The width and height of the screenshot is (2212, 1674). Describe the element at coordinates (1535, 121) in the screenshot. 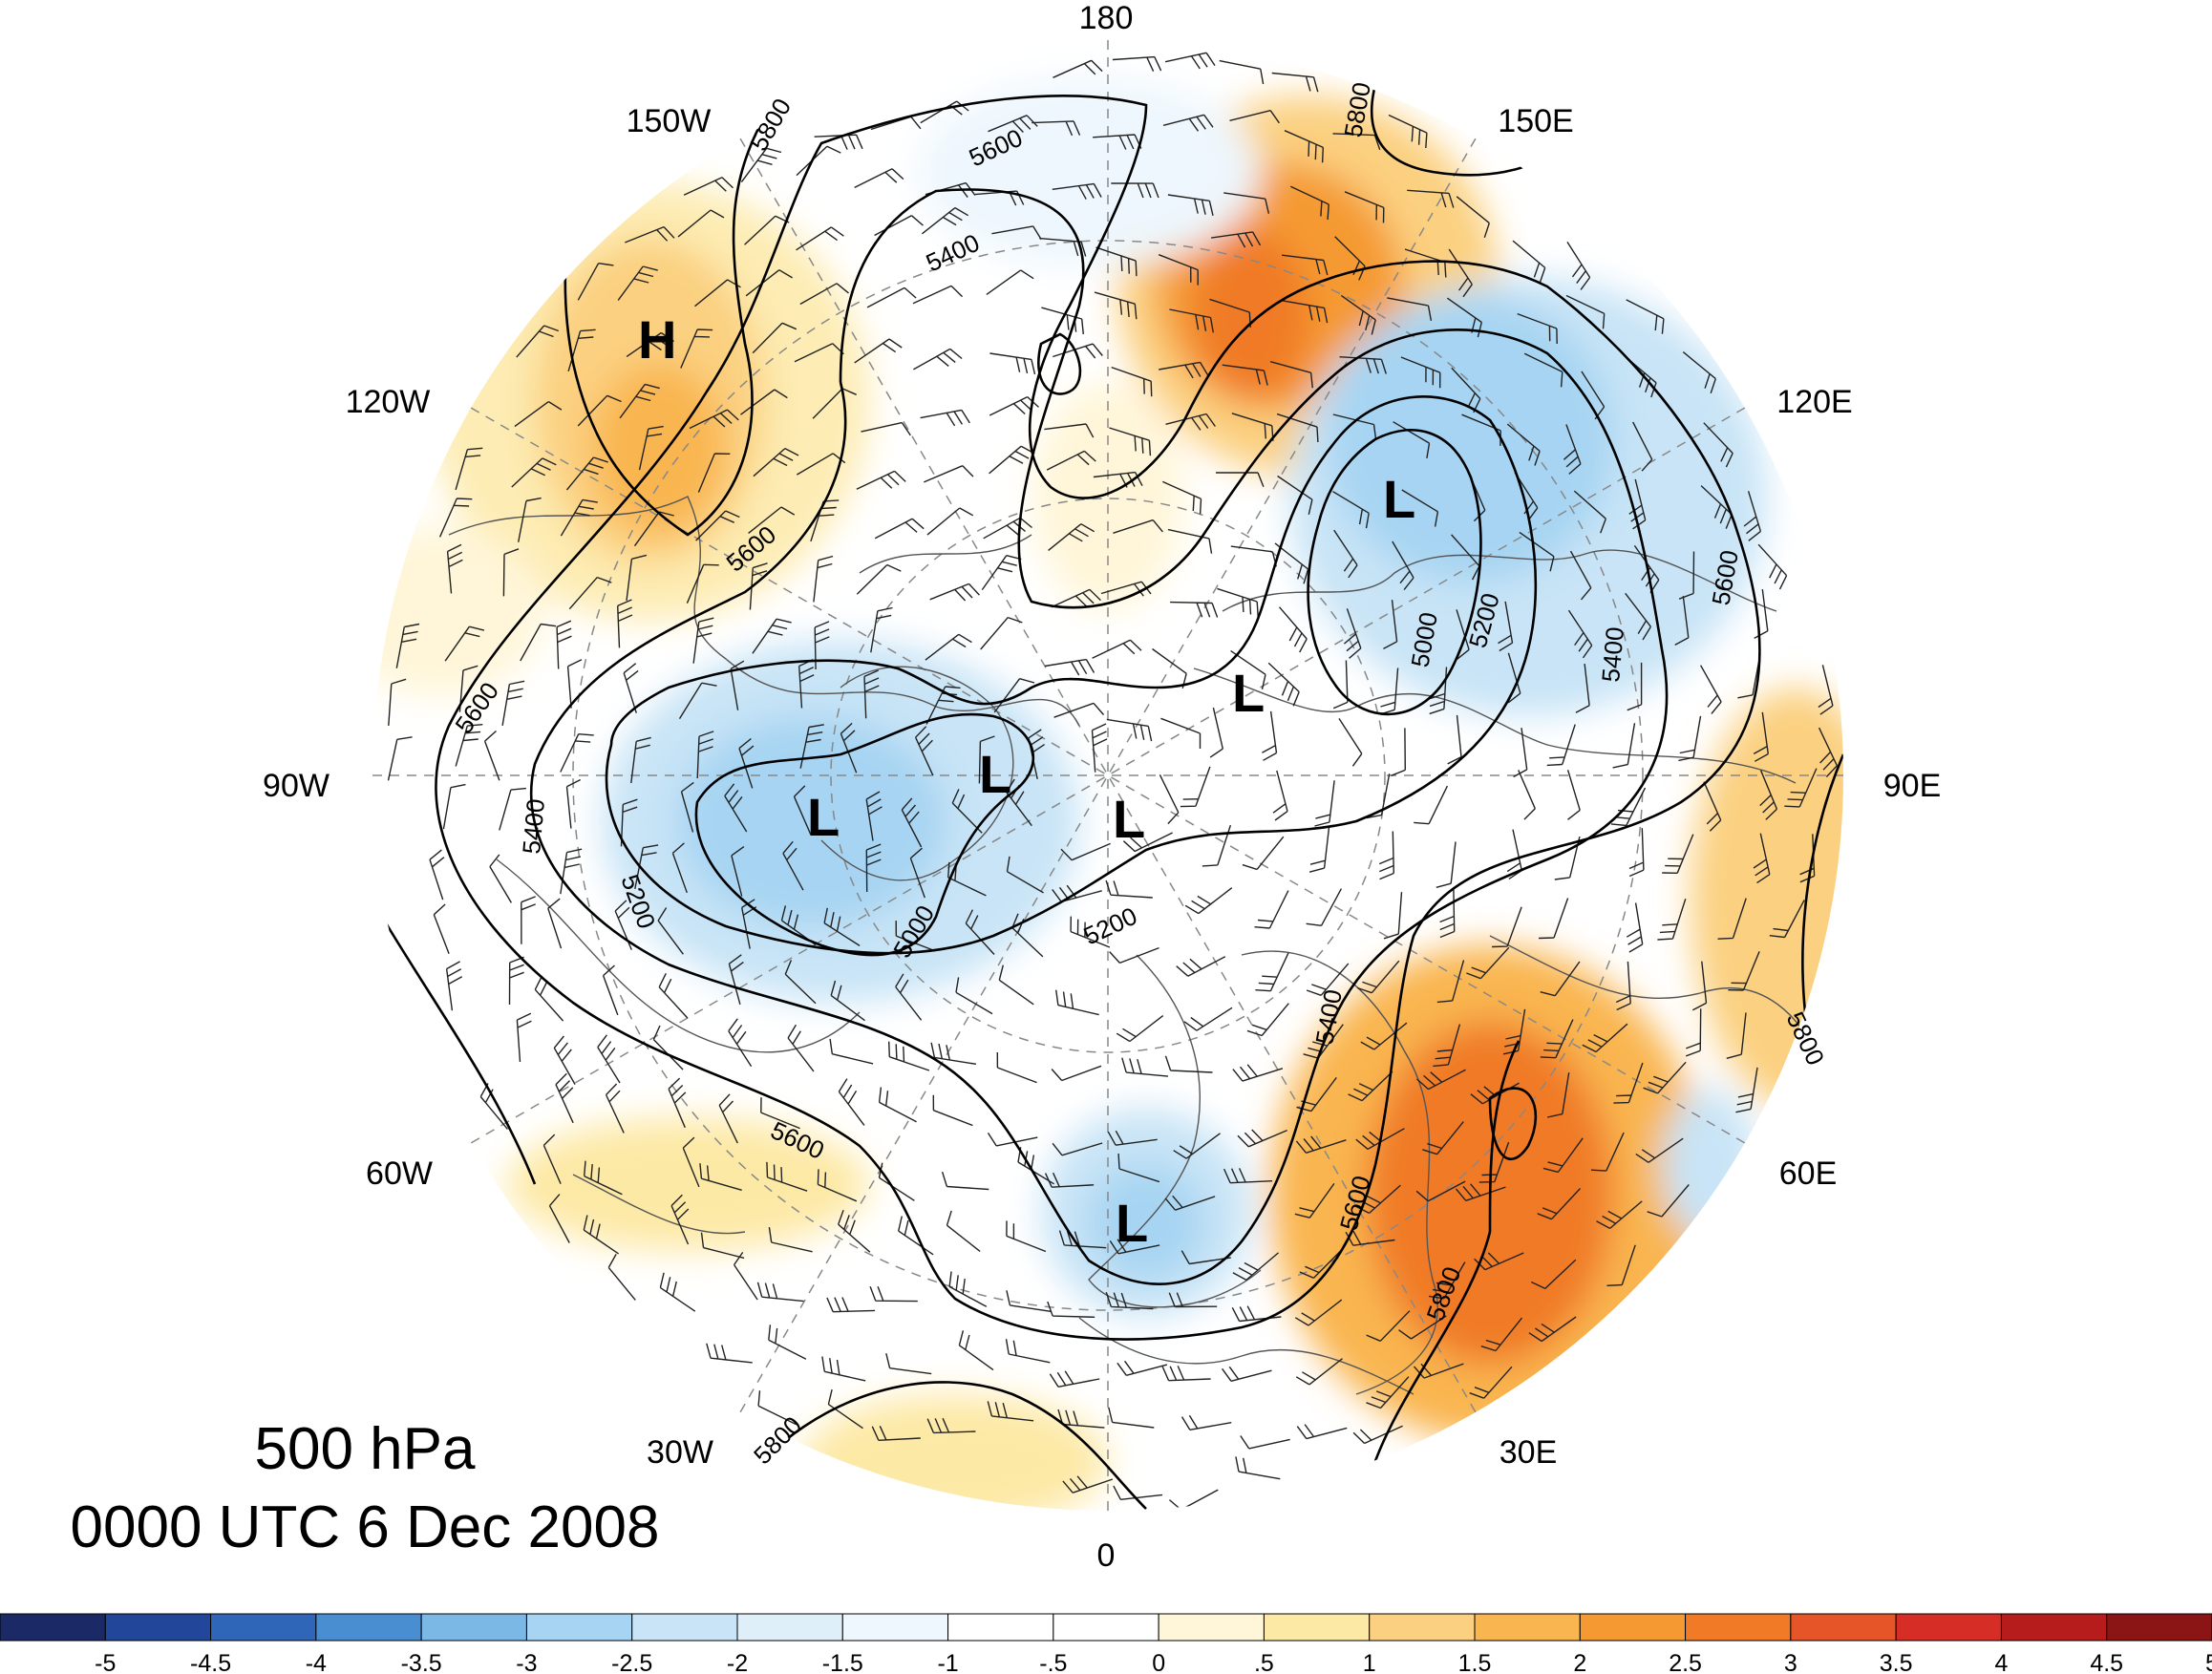

I see `lon-label-150e: 150E` at that location.